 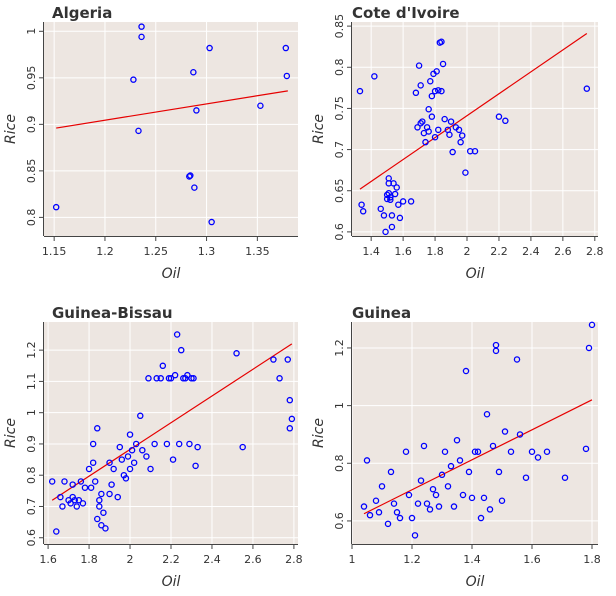 I want to click on y-tick-label: 0.95, so click(x=31, y=78).